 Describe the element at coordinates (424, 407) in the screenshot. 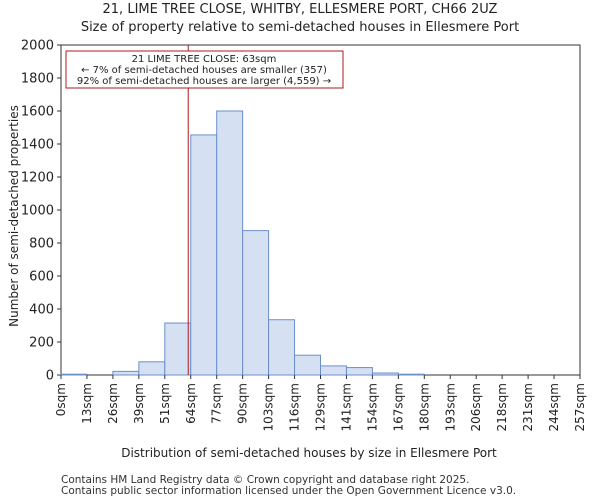

I see `x-tick-label: 180sqm` at that location.